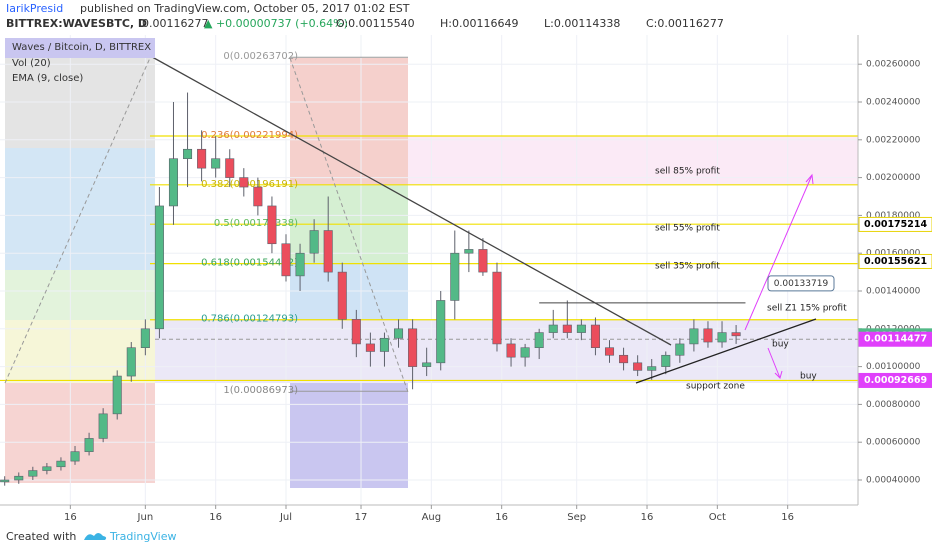  What do you see at coordinates (893, 443) in the screenshot?
I see `y-tick-label: 0.00060000` at bounding box center [893, 443].